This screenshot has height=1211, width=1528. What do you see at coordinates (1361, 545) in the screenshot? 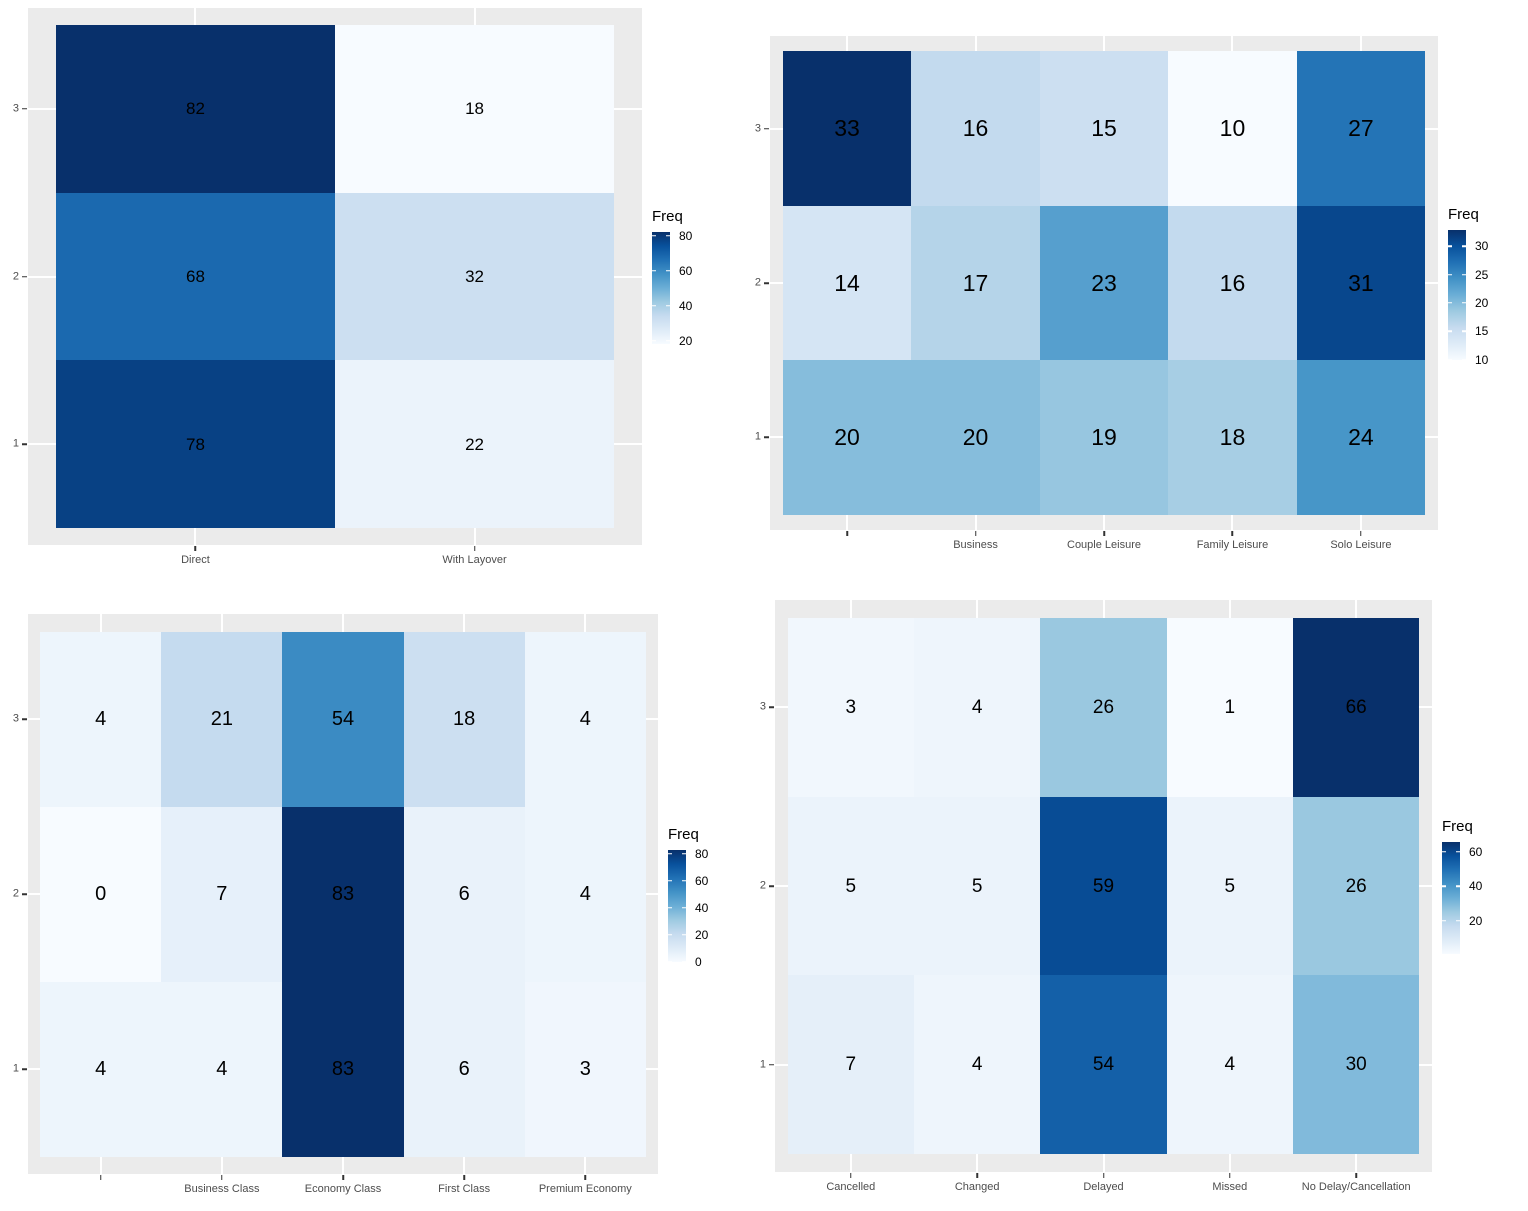
I see `x-axis-label: Solo Leisure` at bounding box center [1361, 545].